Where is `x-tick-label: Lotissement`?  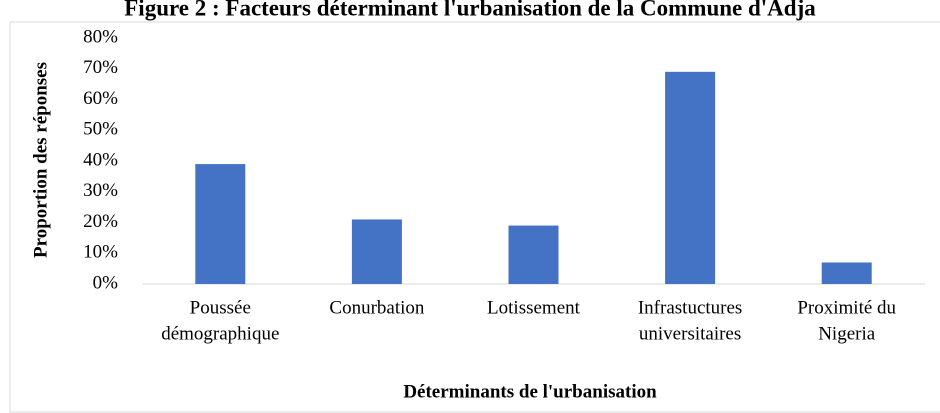 x-tick-label: Lotissement is located at coordinates (534, 307).